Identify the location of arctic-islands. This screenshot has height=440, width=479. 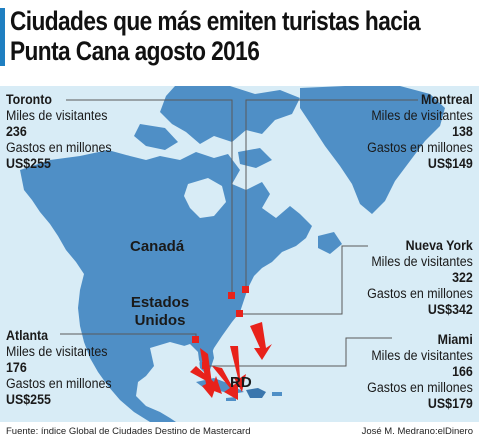
(217, 127).